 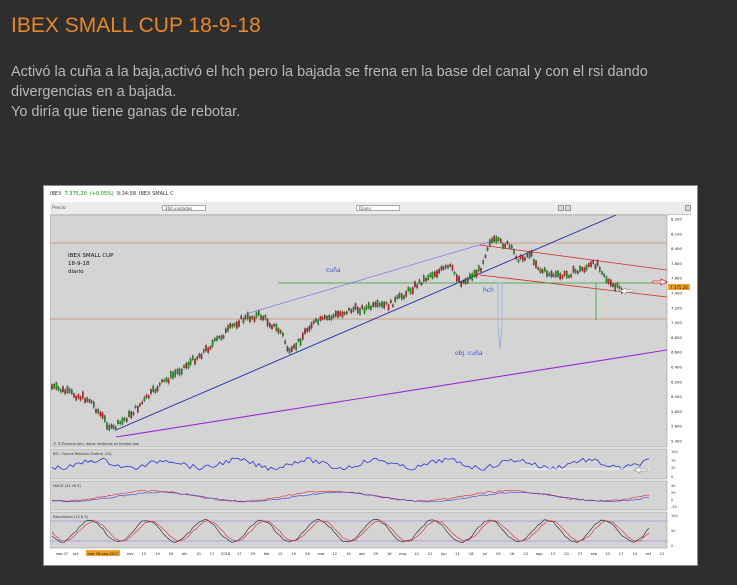 What do you see at coordinates (688, 208) in the screenshot?
I see `close-icon` at bounding box center [688, 208].